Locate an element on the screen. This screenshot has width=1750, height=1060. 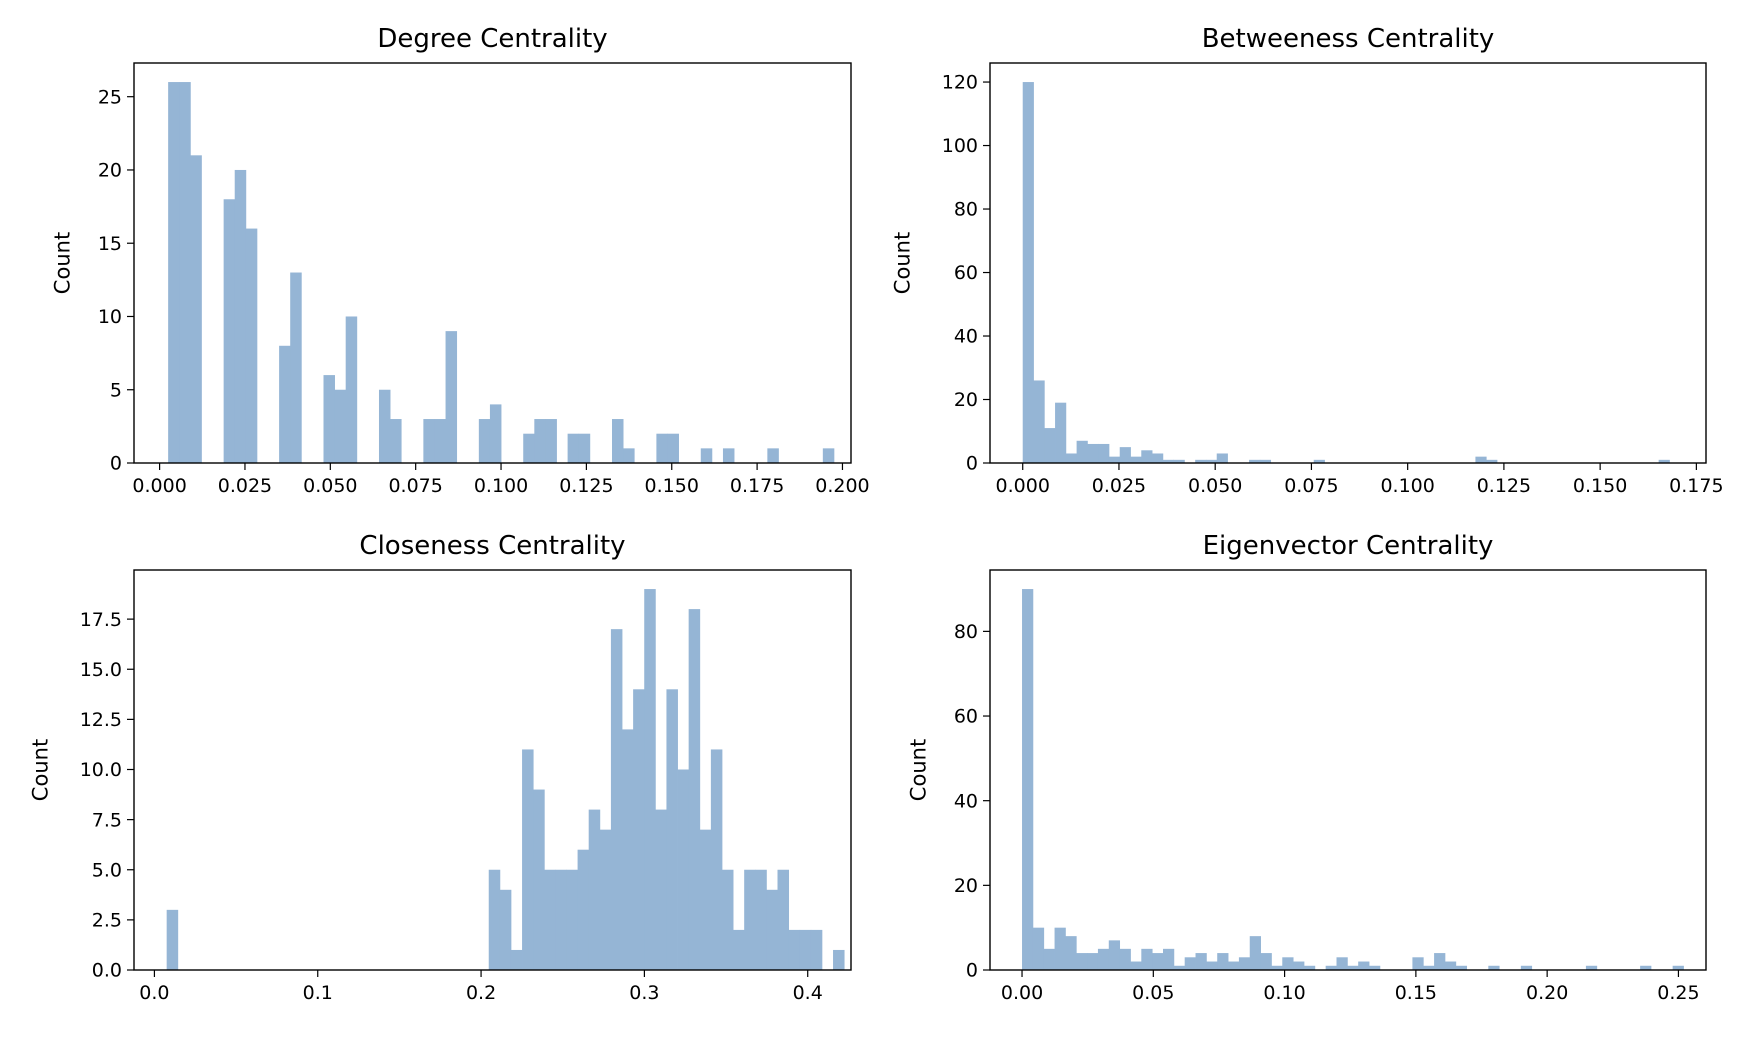
degree-ytick-label: 5 is located at coordinates (116, 390).